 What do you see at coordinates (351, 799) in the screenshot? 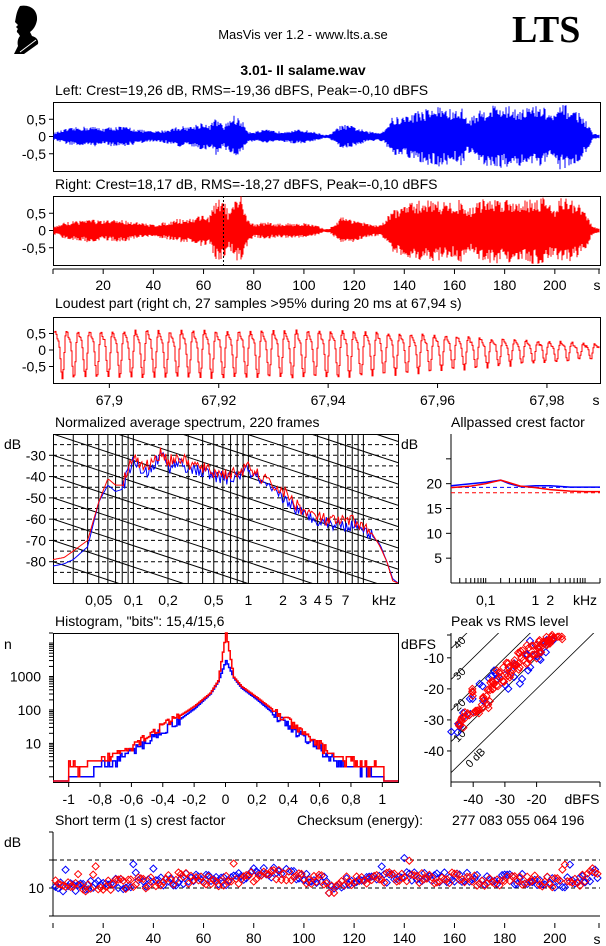
I see `xtick-label: 0,8` at bounding box center [351, 799].